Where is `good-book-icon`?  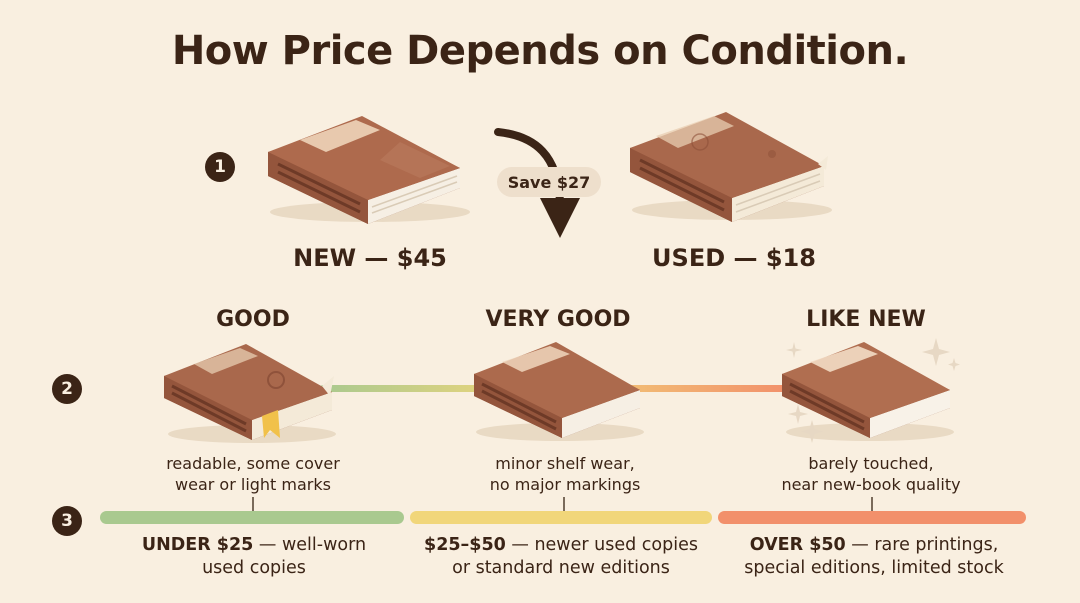
good-book-icon is located at coordinates (250, 393).